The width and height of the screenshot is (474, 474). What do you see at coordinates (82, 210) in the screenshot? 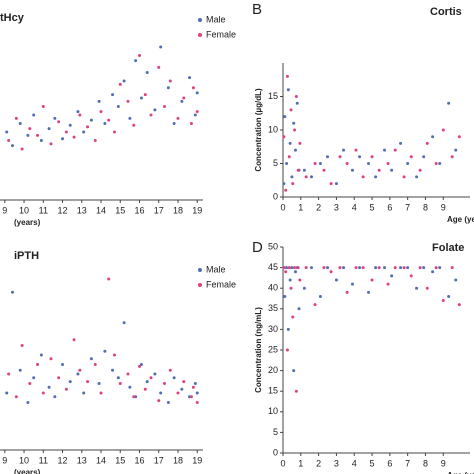
I see `x-tick-label: 13` at bounding box center [82, 210].